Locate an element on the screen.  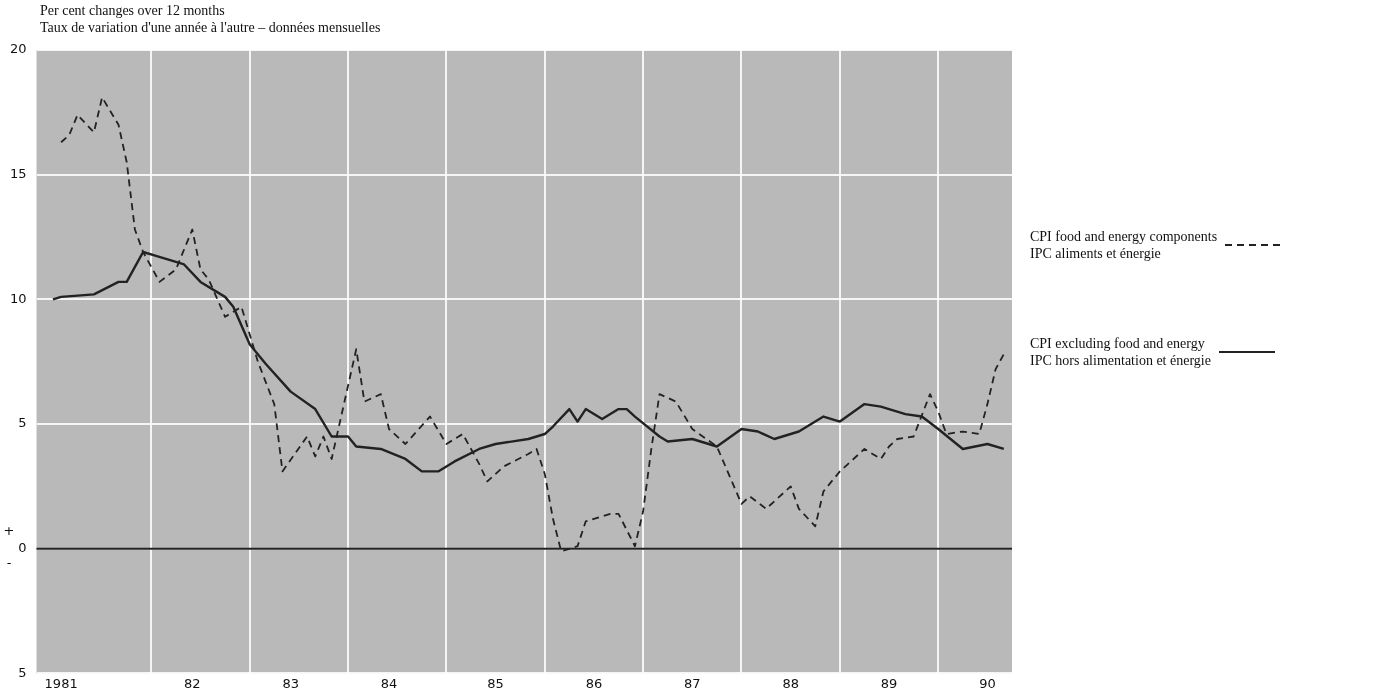
x-tick-label: 88 is located at coordinates (790, 683).